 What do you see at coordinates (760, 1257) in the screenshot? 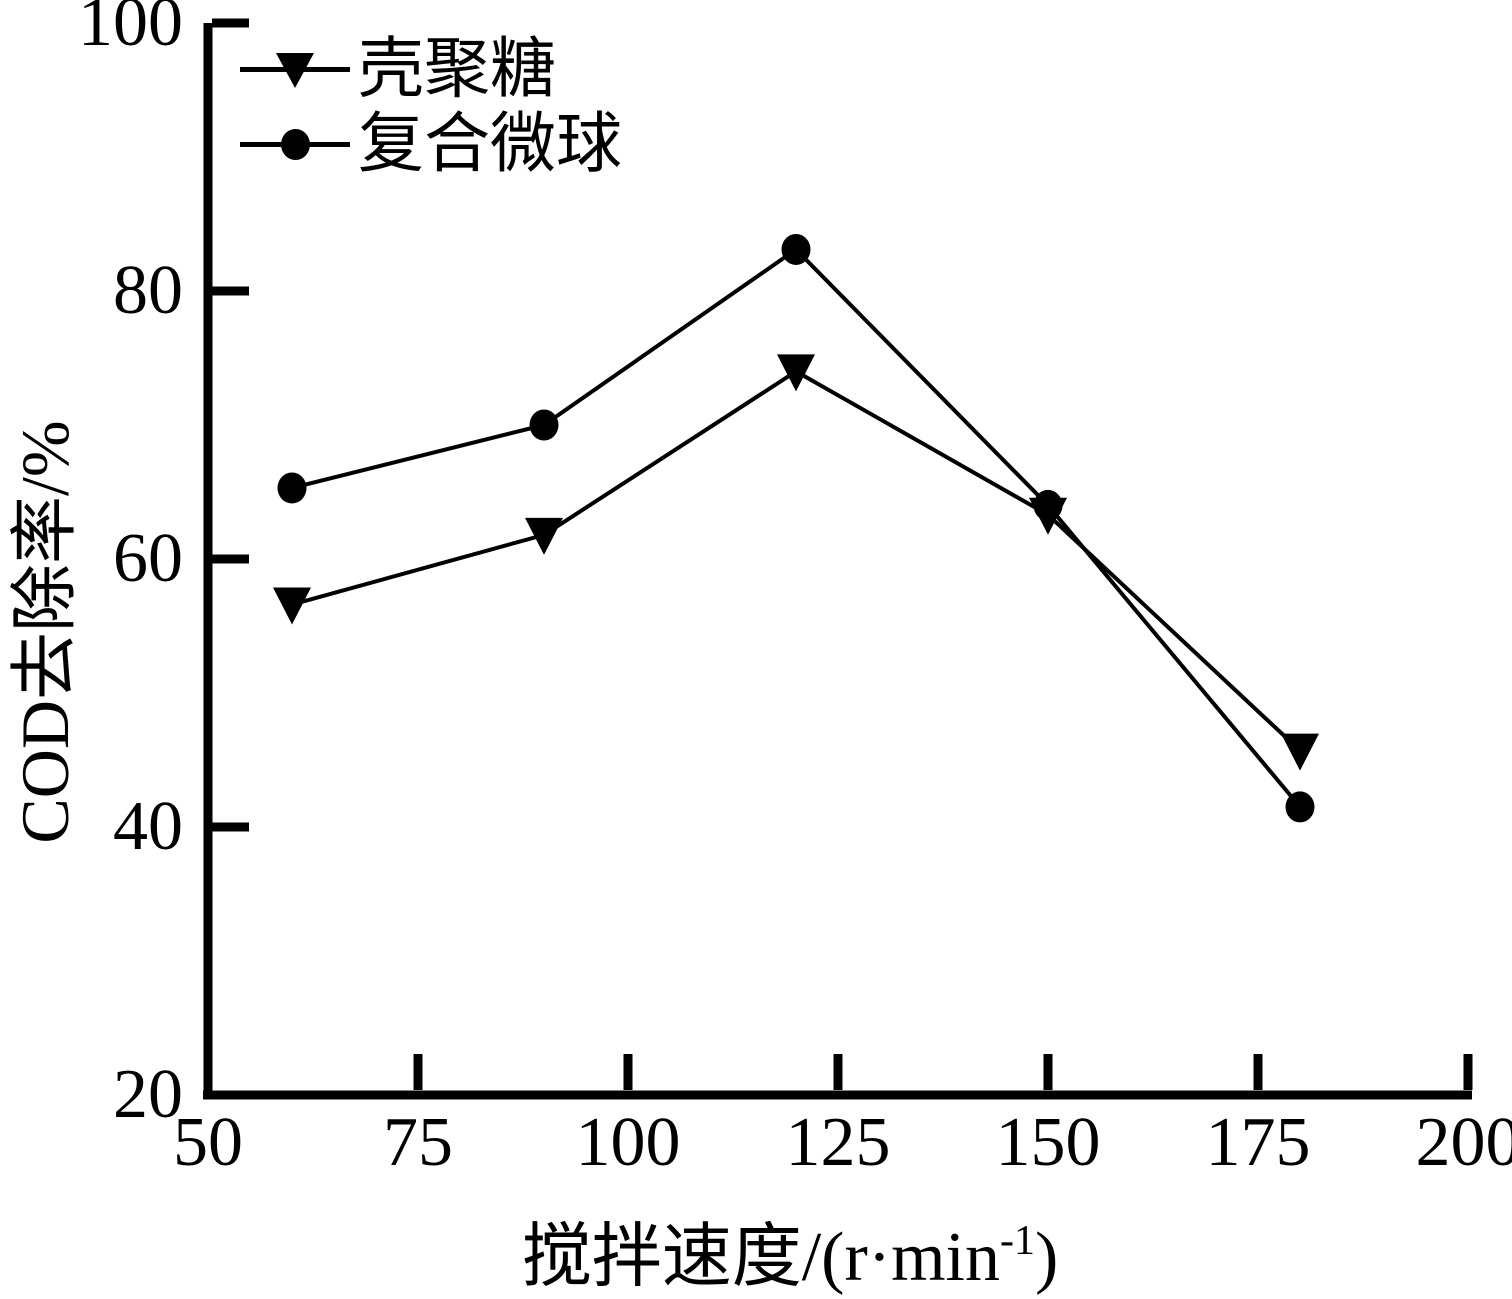
I see `x-axis-title-text: 搅拌速度/(r·min` at bounding box center [760, 1257].